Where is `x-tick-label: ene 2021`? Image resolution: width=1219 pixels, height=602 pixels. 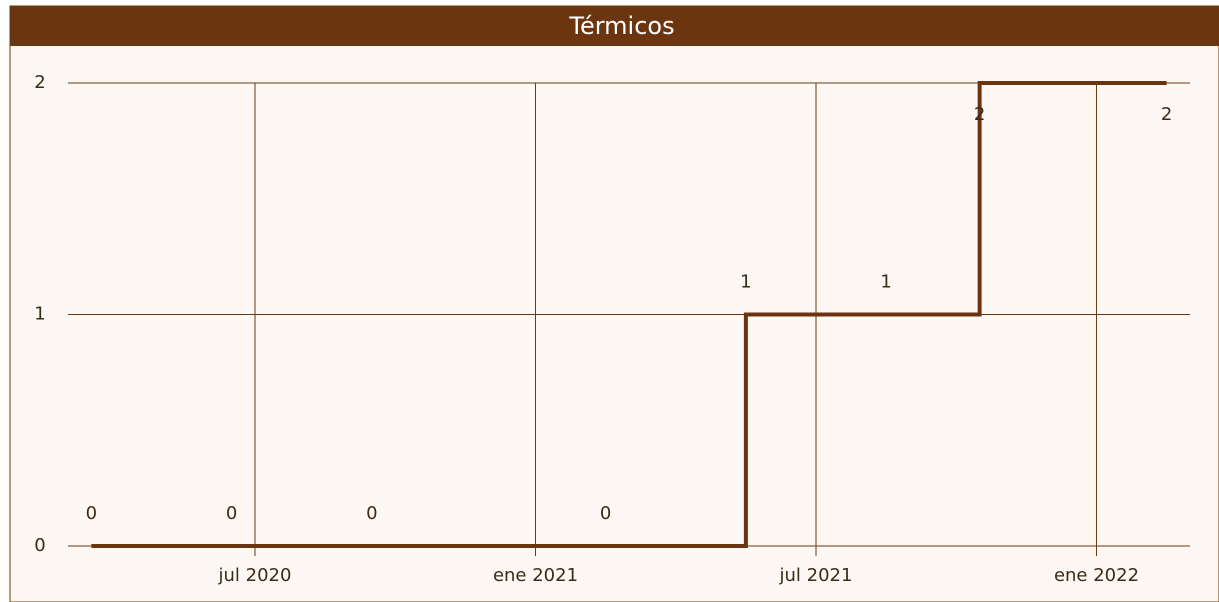 x-tick-label: ene 2021 is located at coordinates (535, 575).